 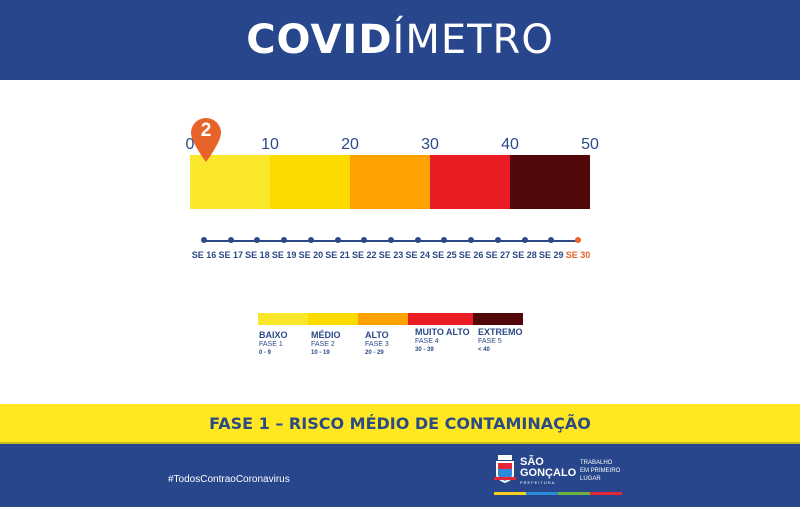 I want to click on legend-range: 0 - 9, so click(x=265, y=353).